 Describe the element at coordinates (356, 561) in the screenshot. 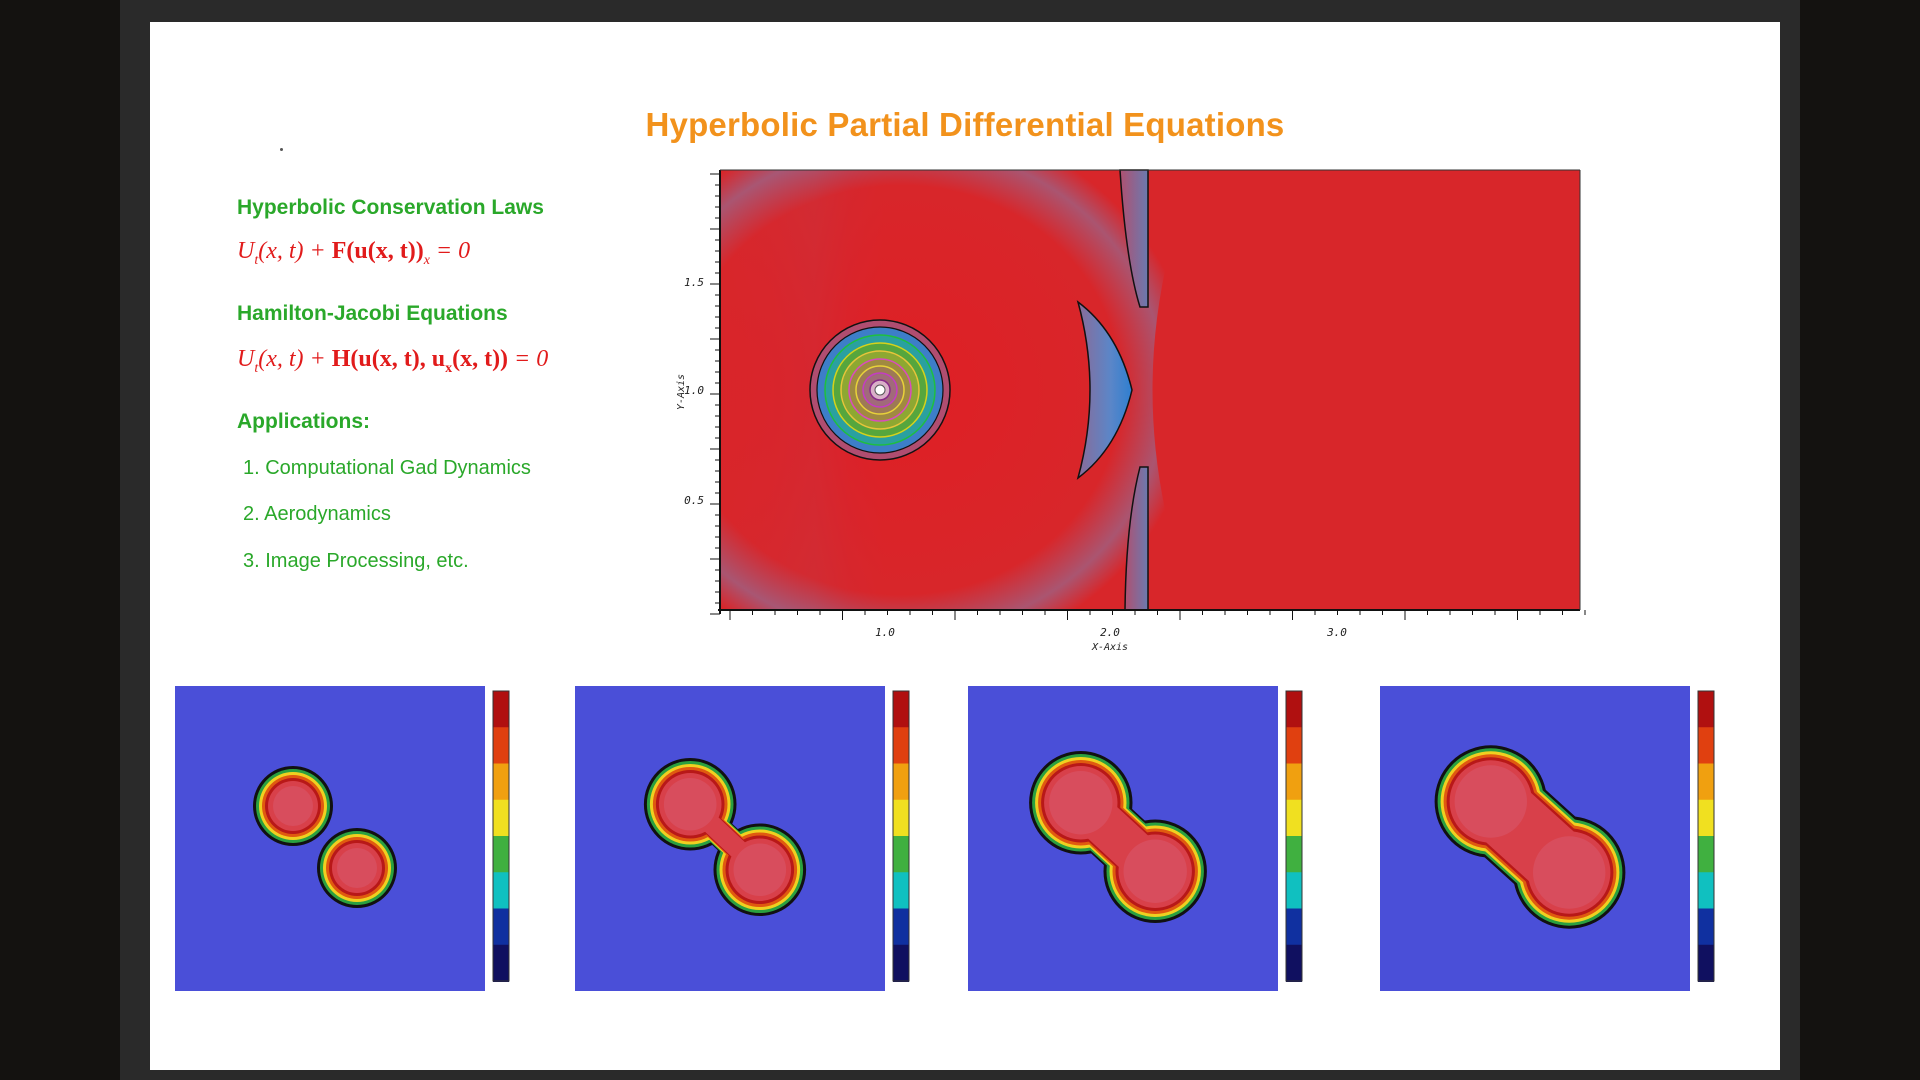

I see `application-item: 3. Image Processing, etc.` at that location.